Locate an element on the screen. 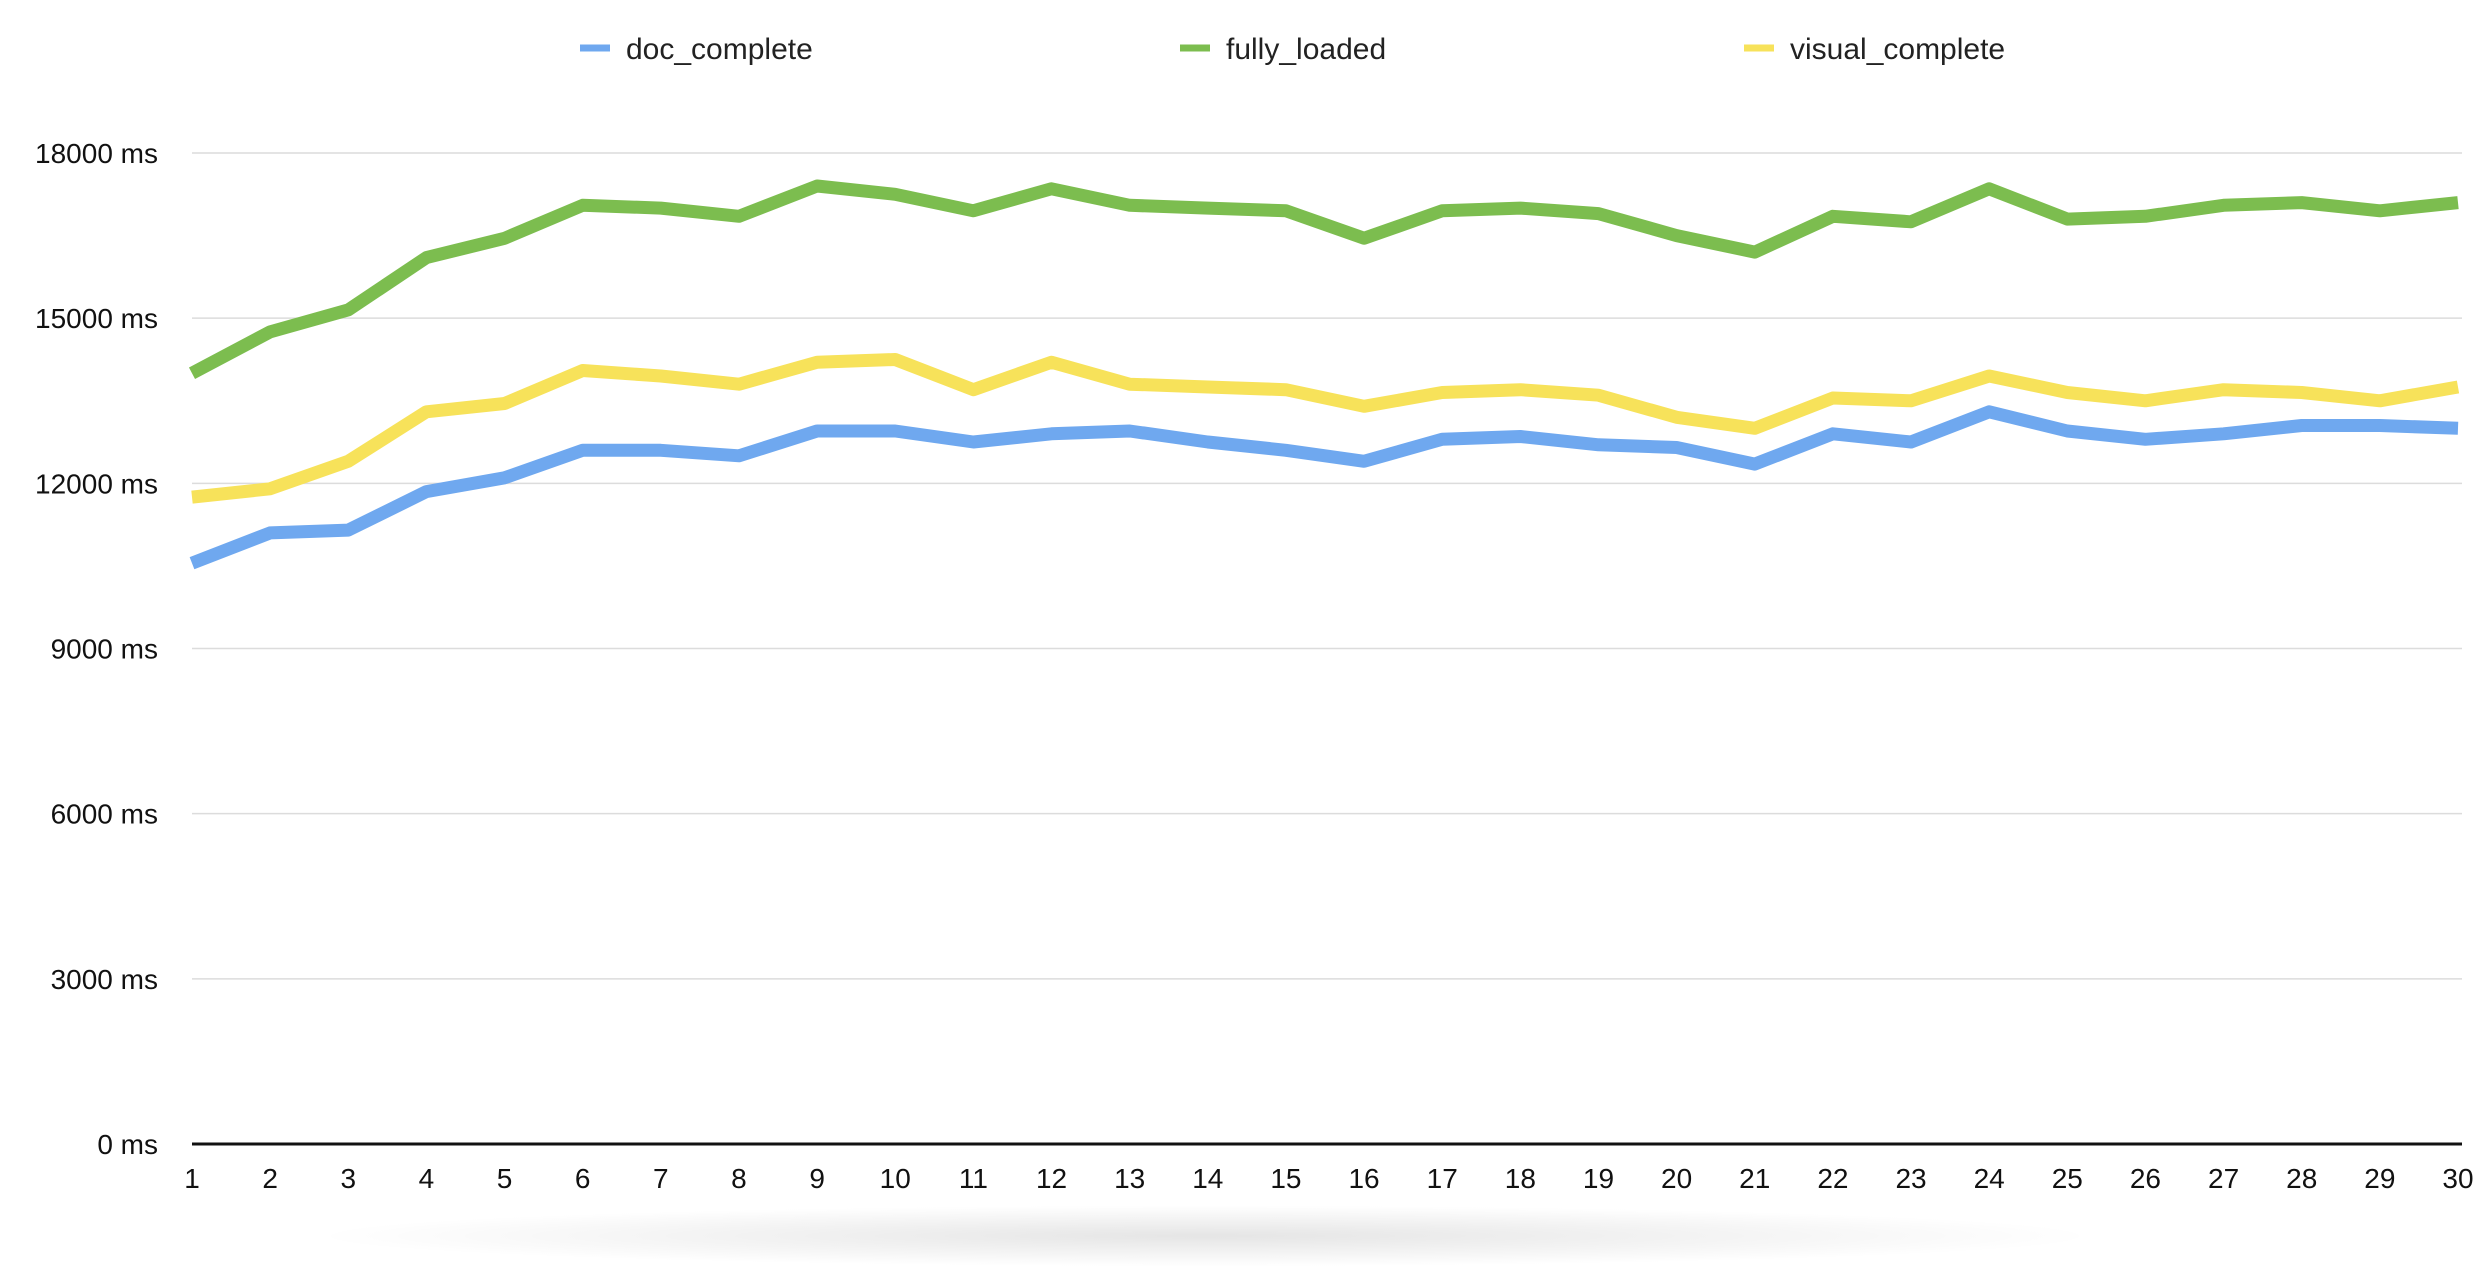 This screenshot has height=1266, width=2482. y-tick-label: 12000 ms is located at coordinates (96, 483).